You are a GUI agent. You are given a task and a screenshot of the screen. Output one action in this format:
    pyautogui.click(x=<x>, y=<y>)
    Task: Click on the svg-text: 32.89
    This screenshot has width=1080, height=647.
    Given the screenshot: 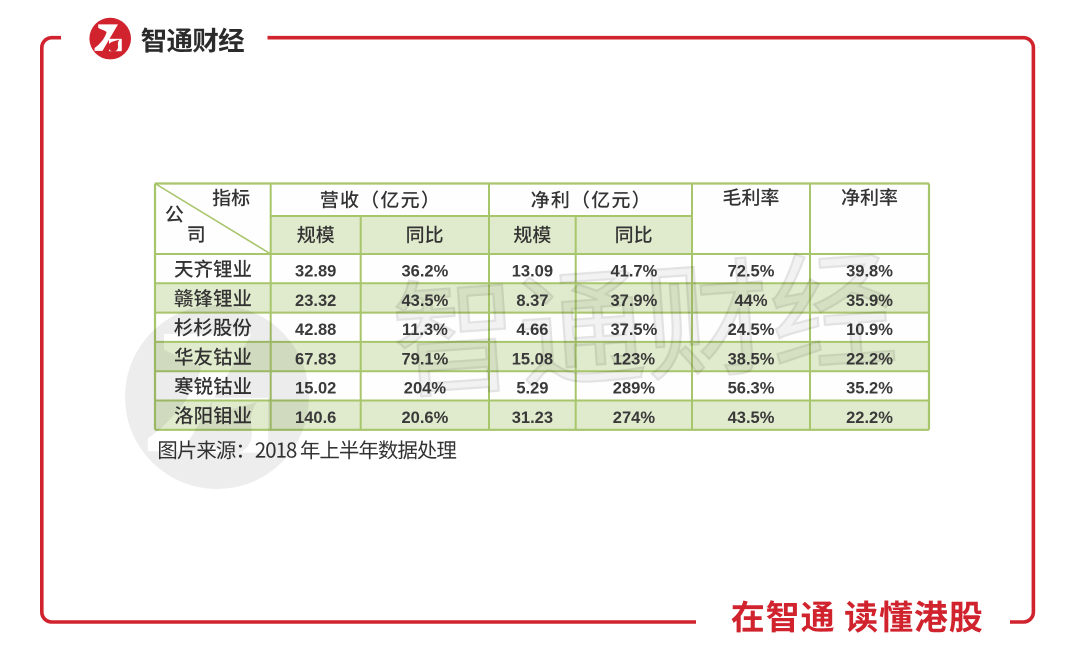 What is the action you would take?
    pyautogui.click(x=315, y=271)
    